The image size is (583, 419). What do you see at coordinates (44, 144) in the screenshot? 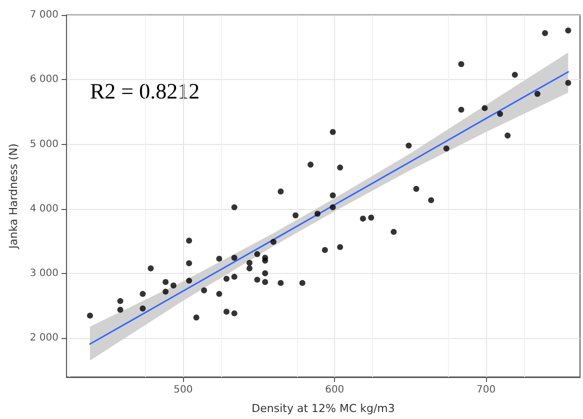
I see `y-tick-label: 5 000` at bounding box center [44, 144].